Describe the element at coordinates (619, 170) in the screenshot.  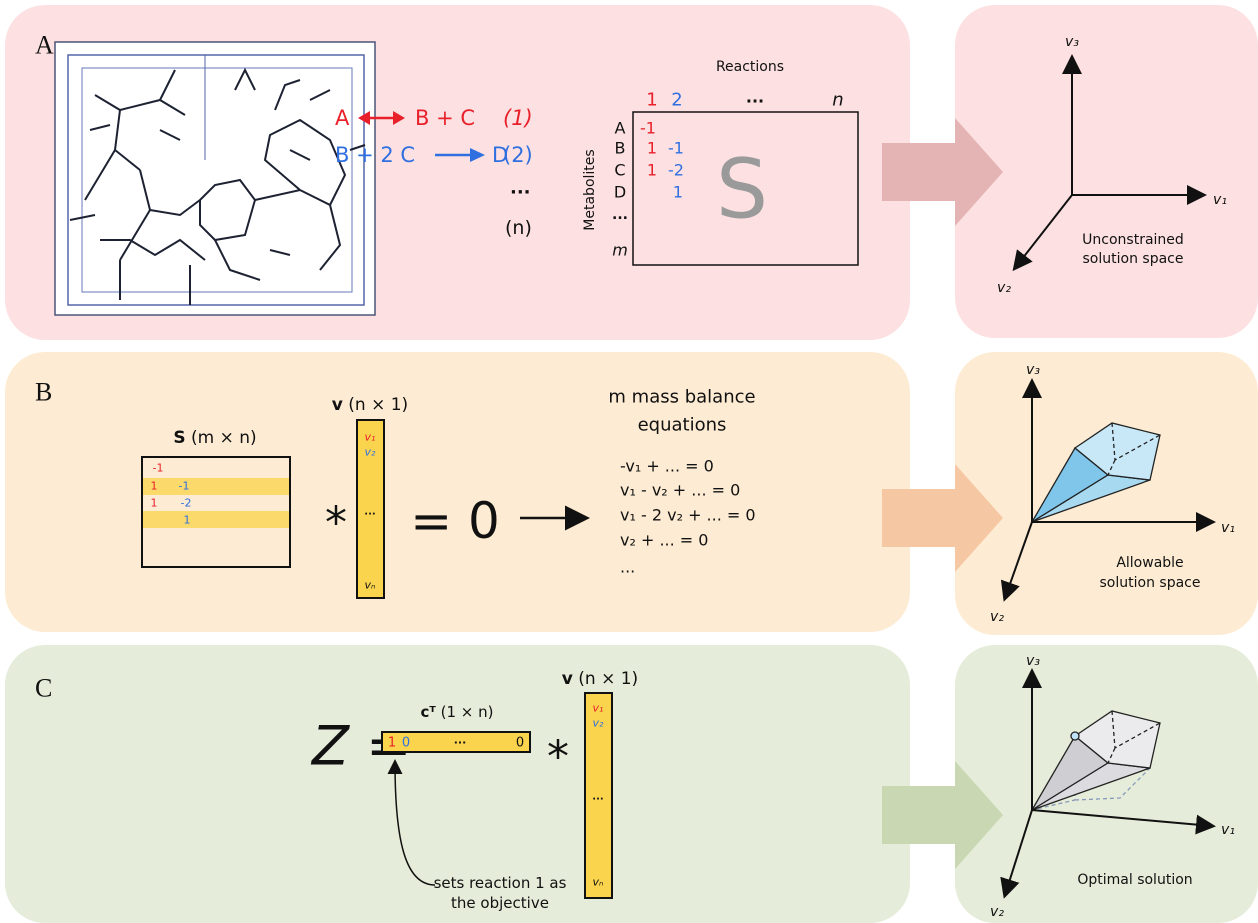
I see `row-label: C` at that location.